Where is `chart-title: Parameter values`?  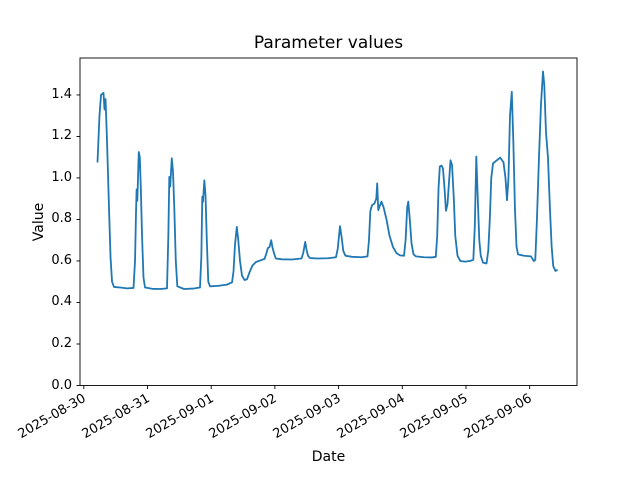
chart-title: Parameter values is located at coordinates (328, 43).